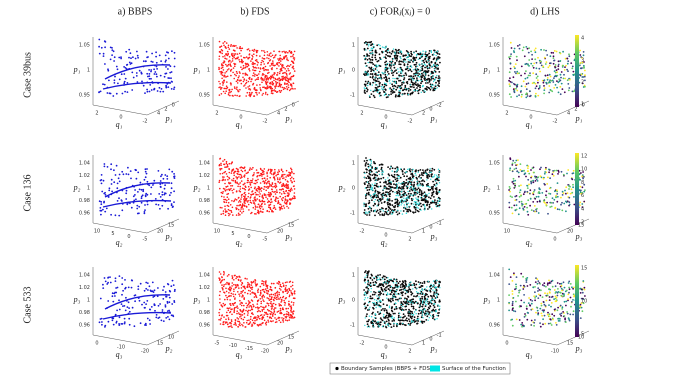  What do you see at coordinates (568, 114) in the screenshot?
I see `y-tick-label: 4` at bounding box center [568, 114].